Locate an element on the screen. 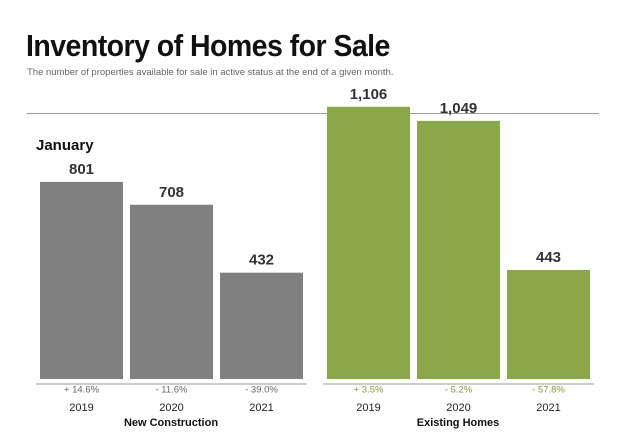 Image resolution: width=626 pixels, height=436 pixels. tick-label-existing-homes-2019: 2019 is located at coordinates (368, 408).